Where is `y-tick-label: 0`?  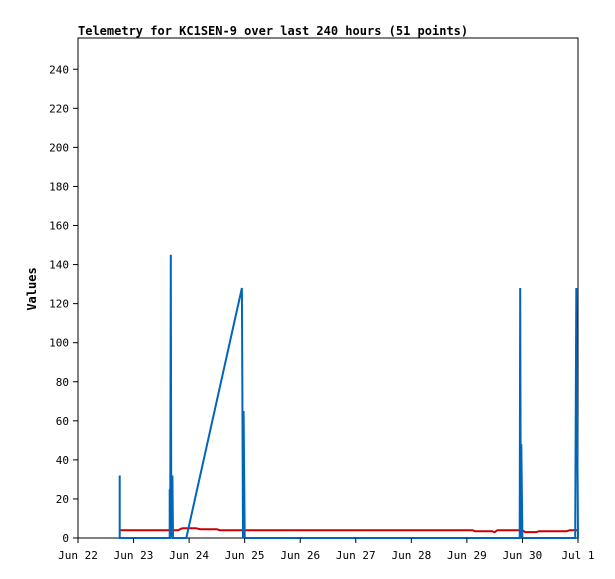
y-tick-label: 0 is located at coordinates (65, 538).